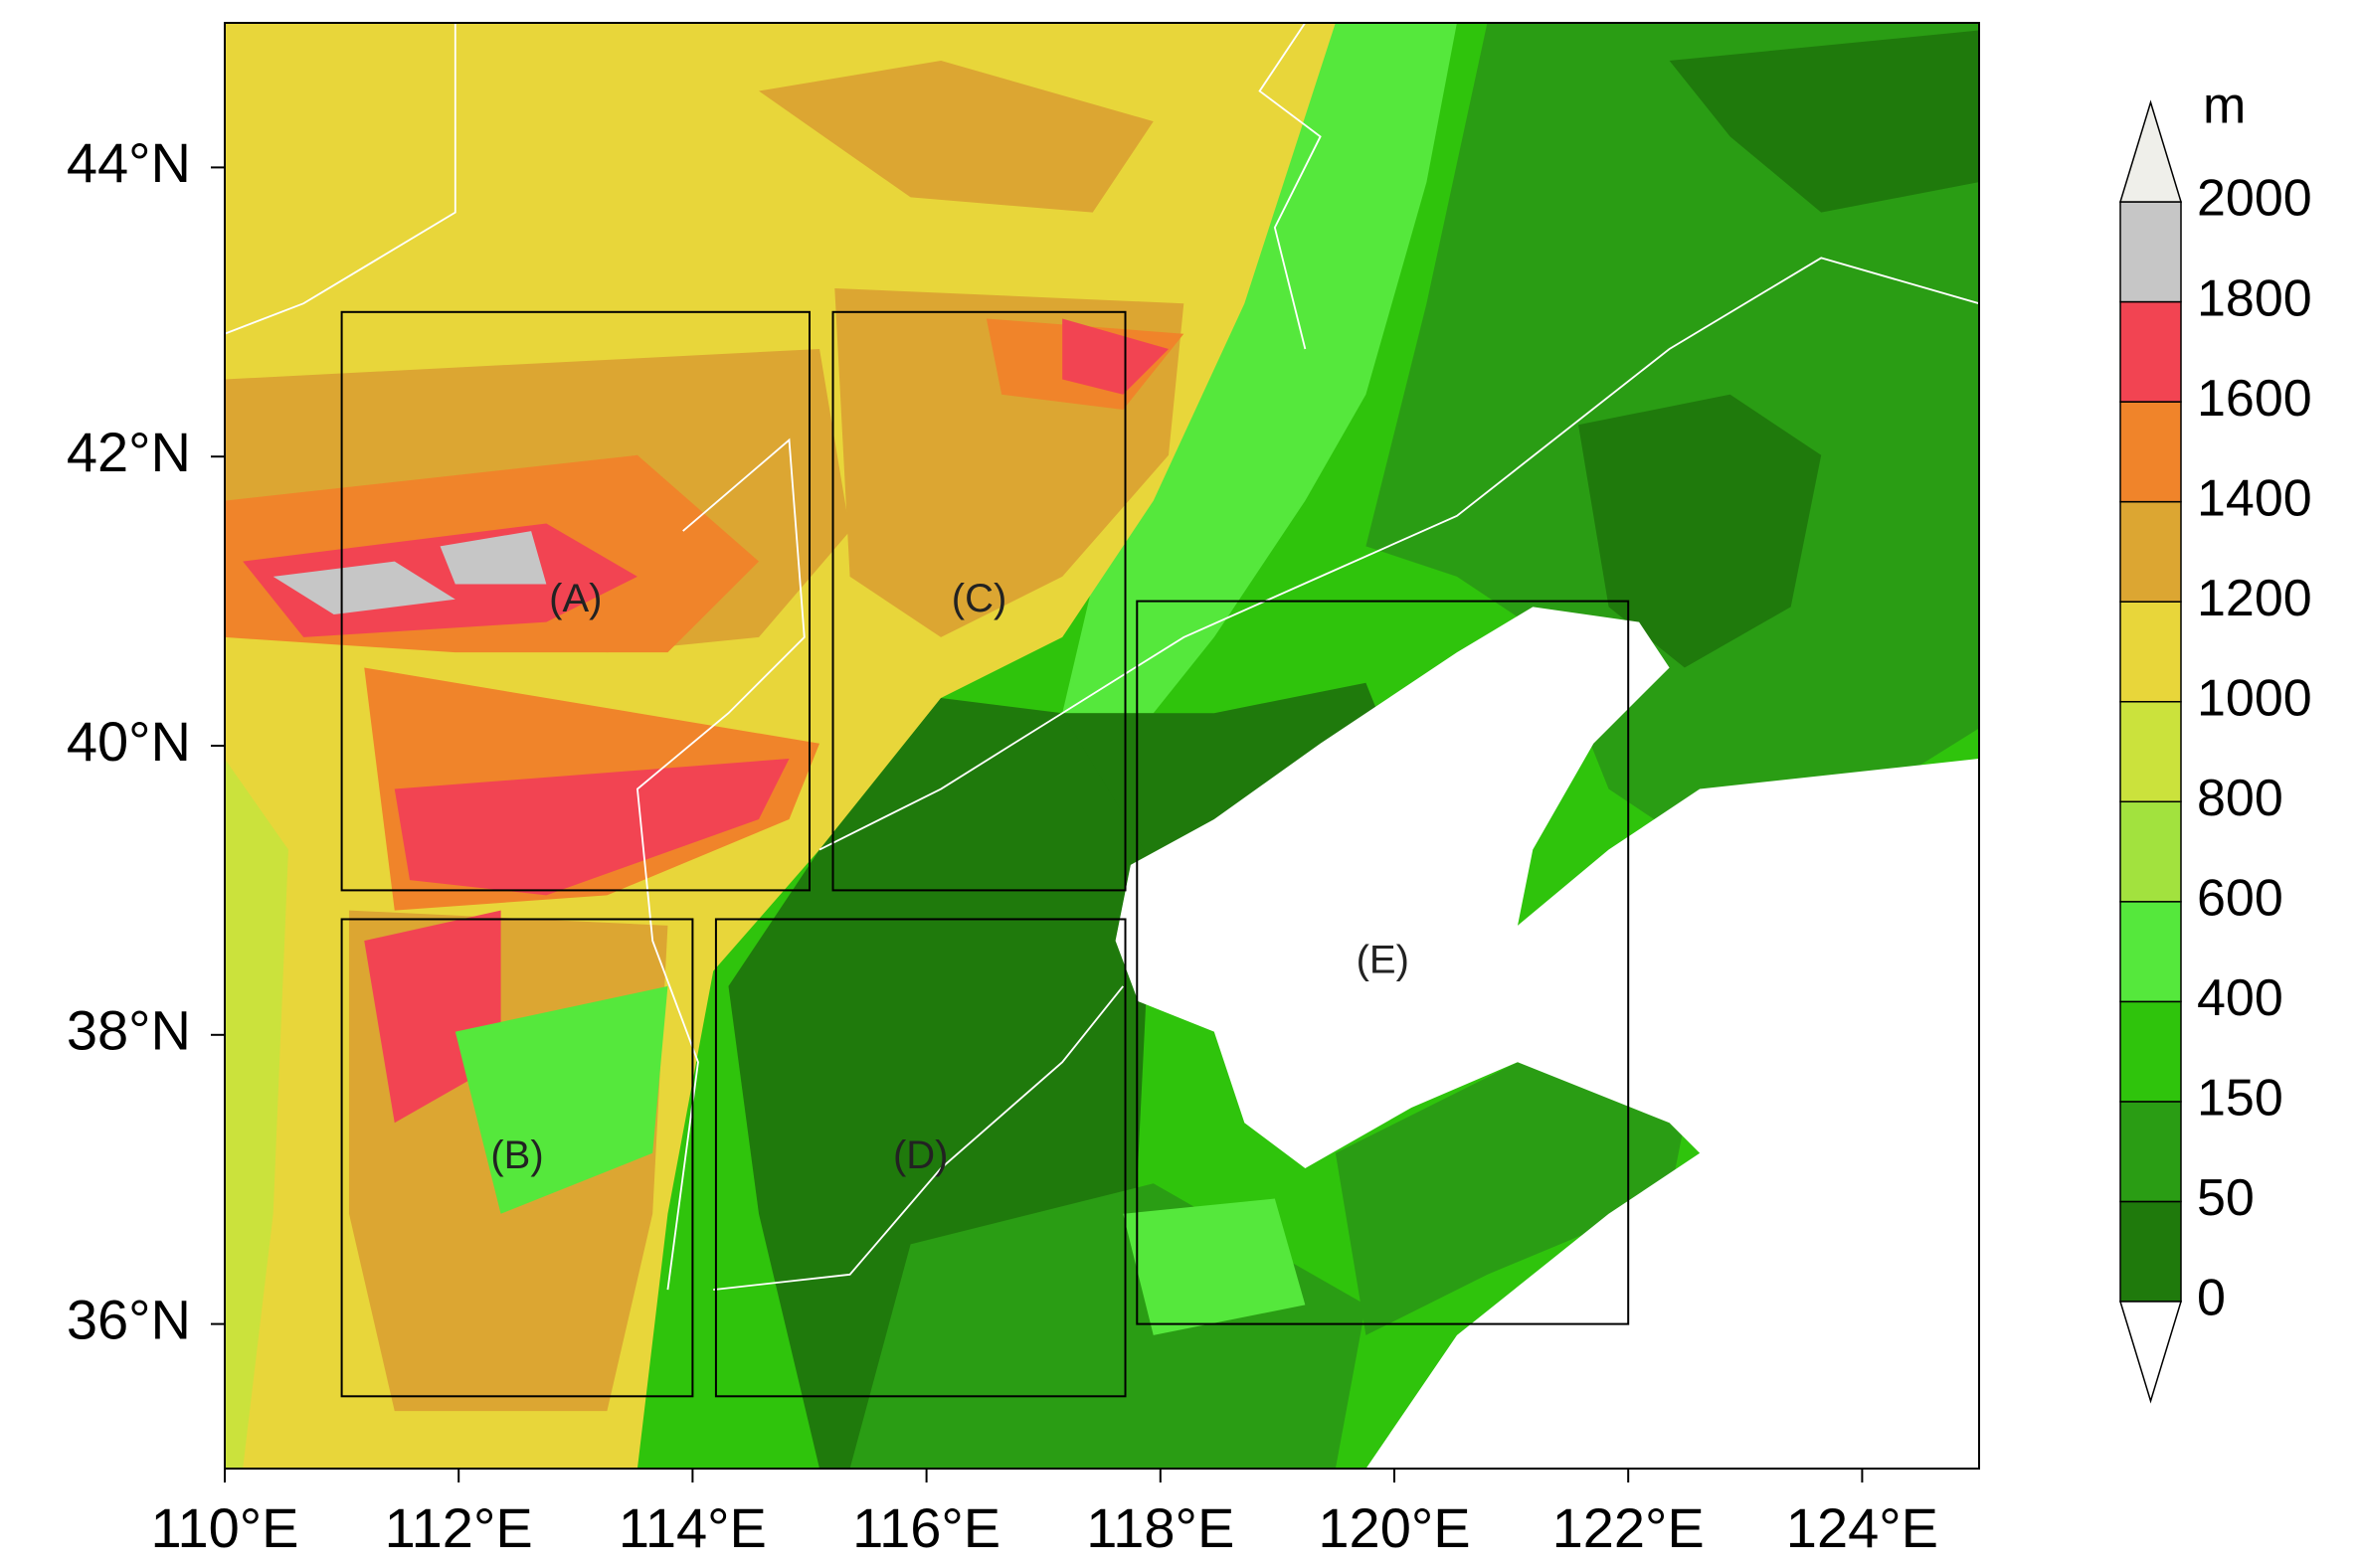 The height and width of the screenshot is (1568, 2360). What do you see at coordinates (129, 741) in the screenshot?
I see `y-tick-label: 40°N` at bounding box center [129, 741].